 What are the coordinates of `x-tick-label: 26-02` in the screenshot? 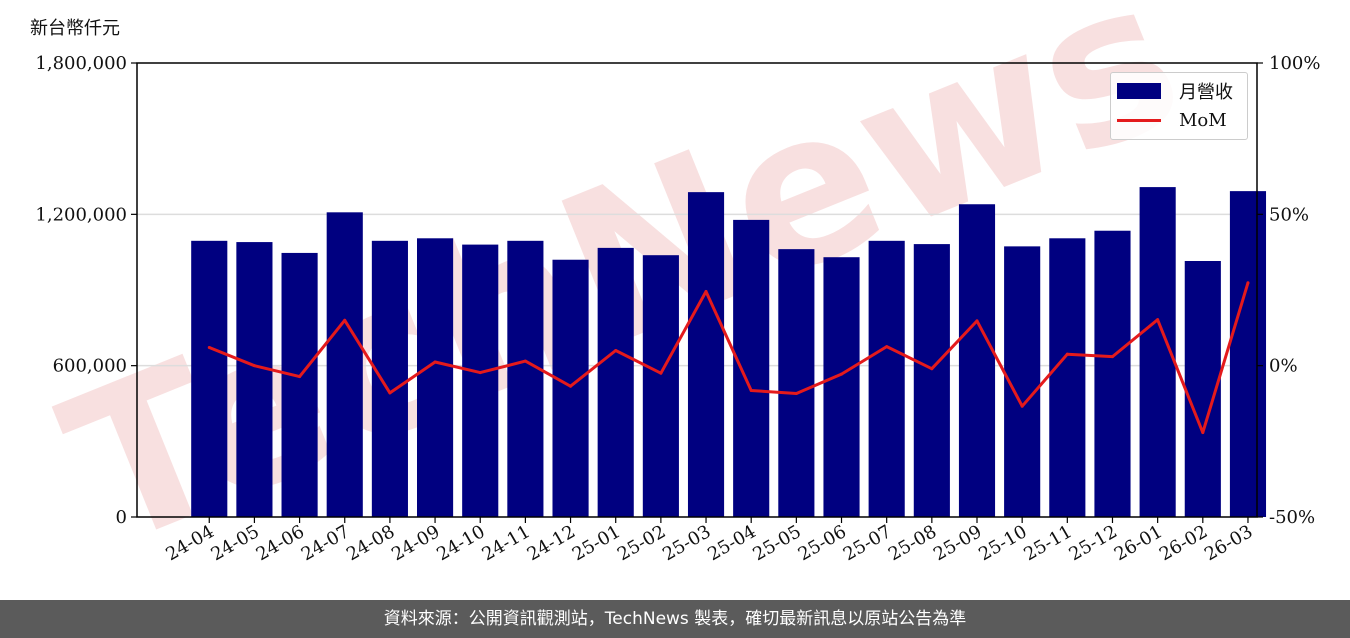 It's located at (1183, 543).